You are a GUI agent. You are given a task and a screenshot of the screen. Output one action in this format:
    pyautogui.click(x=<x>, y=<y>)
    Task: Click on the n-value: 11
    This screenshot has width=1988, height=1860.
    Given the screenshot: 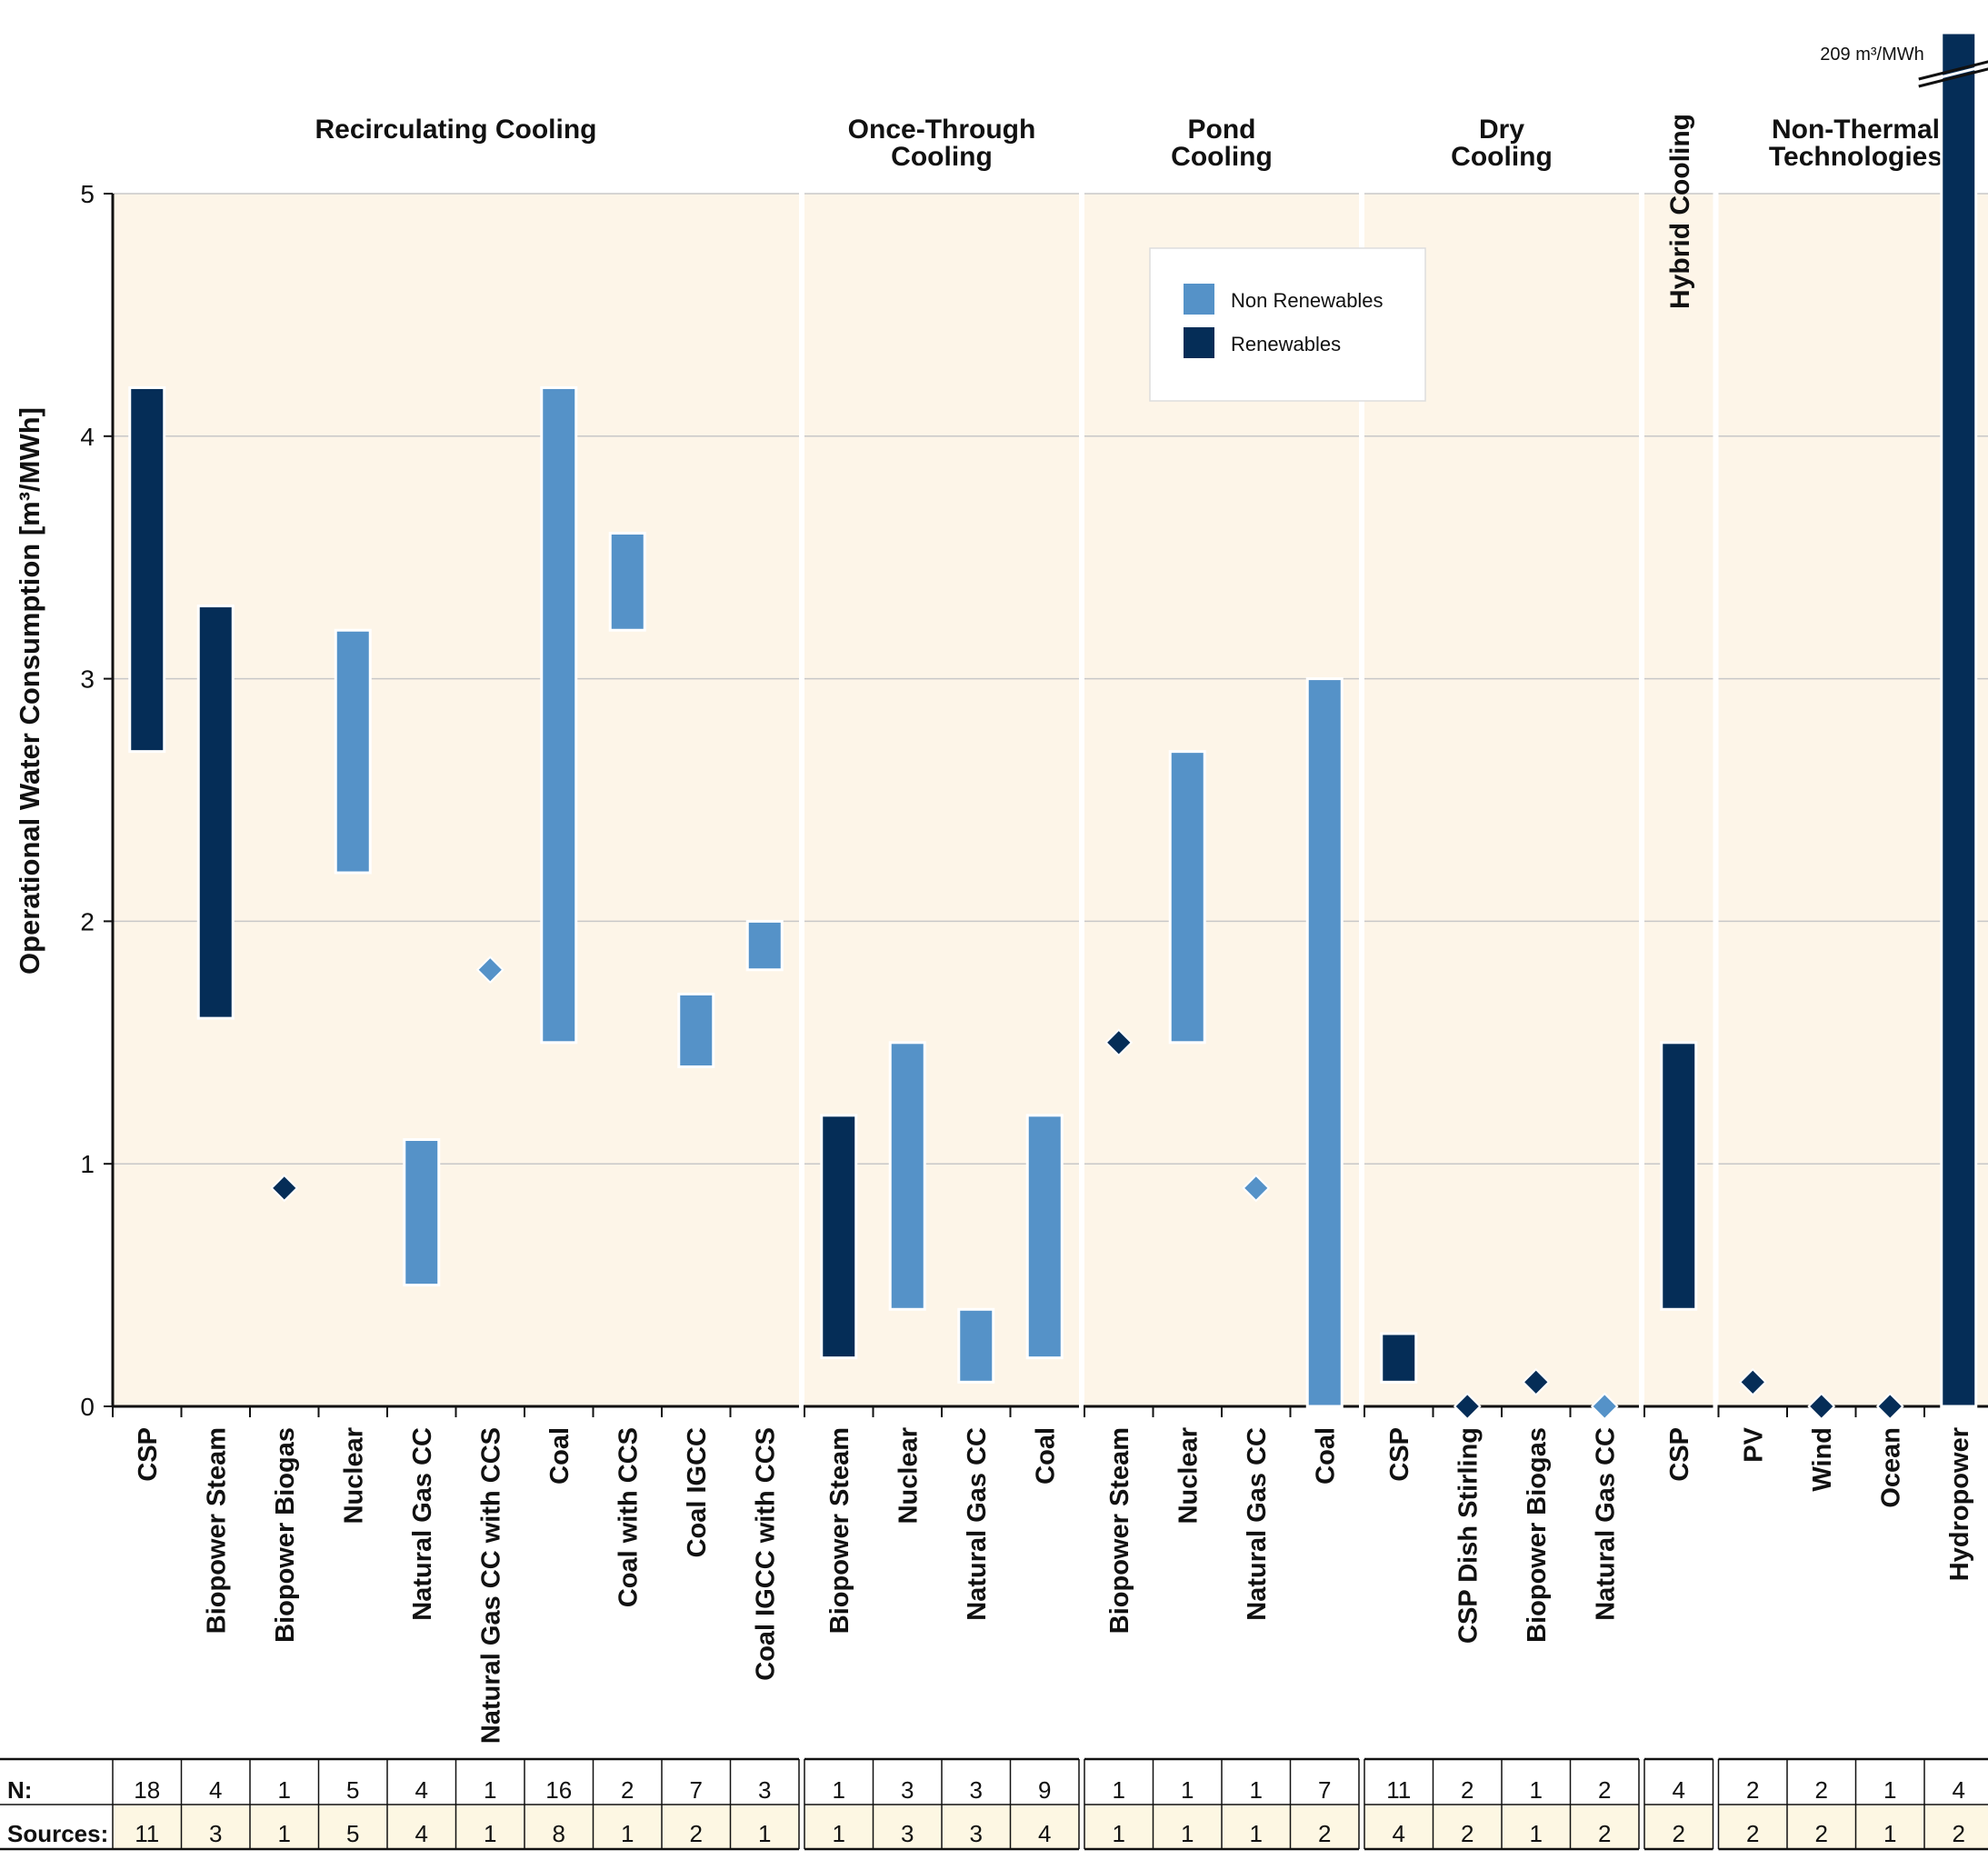 What is the action you would take?
    pyautogui.click(x=1398, y=1790)
    